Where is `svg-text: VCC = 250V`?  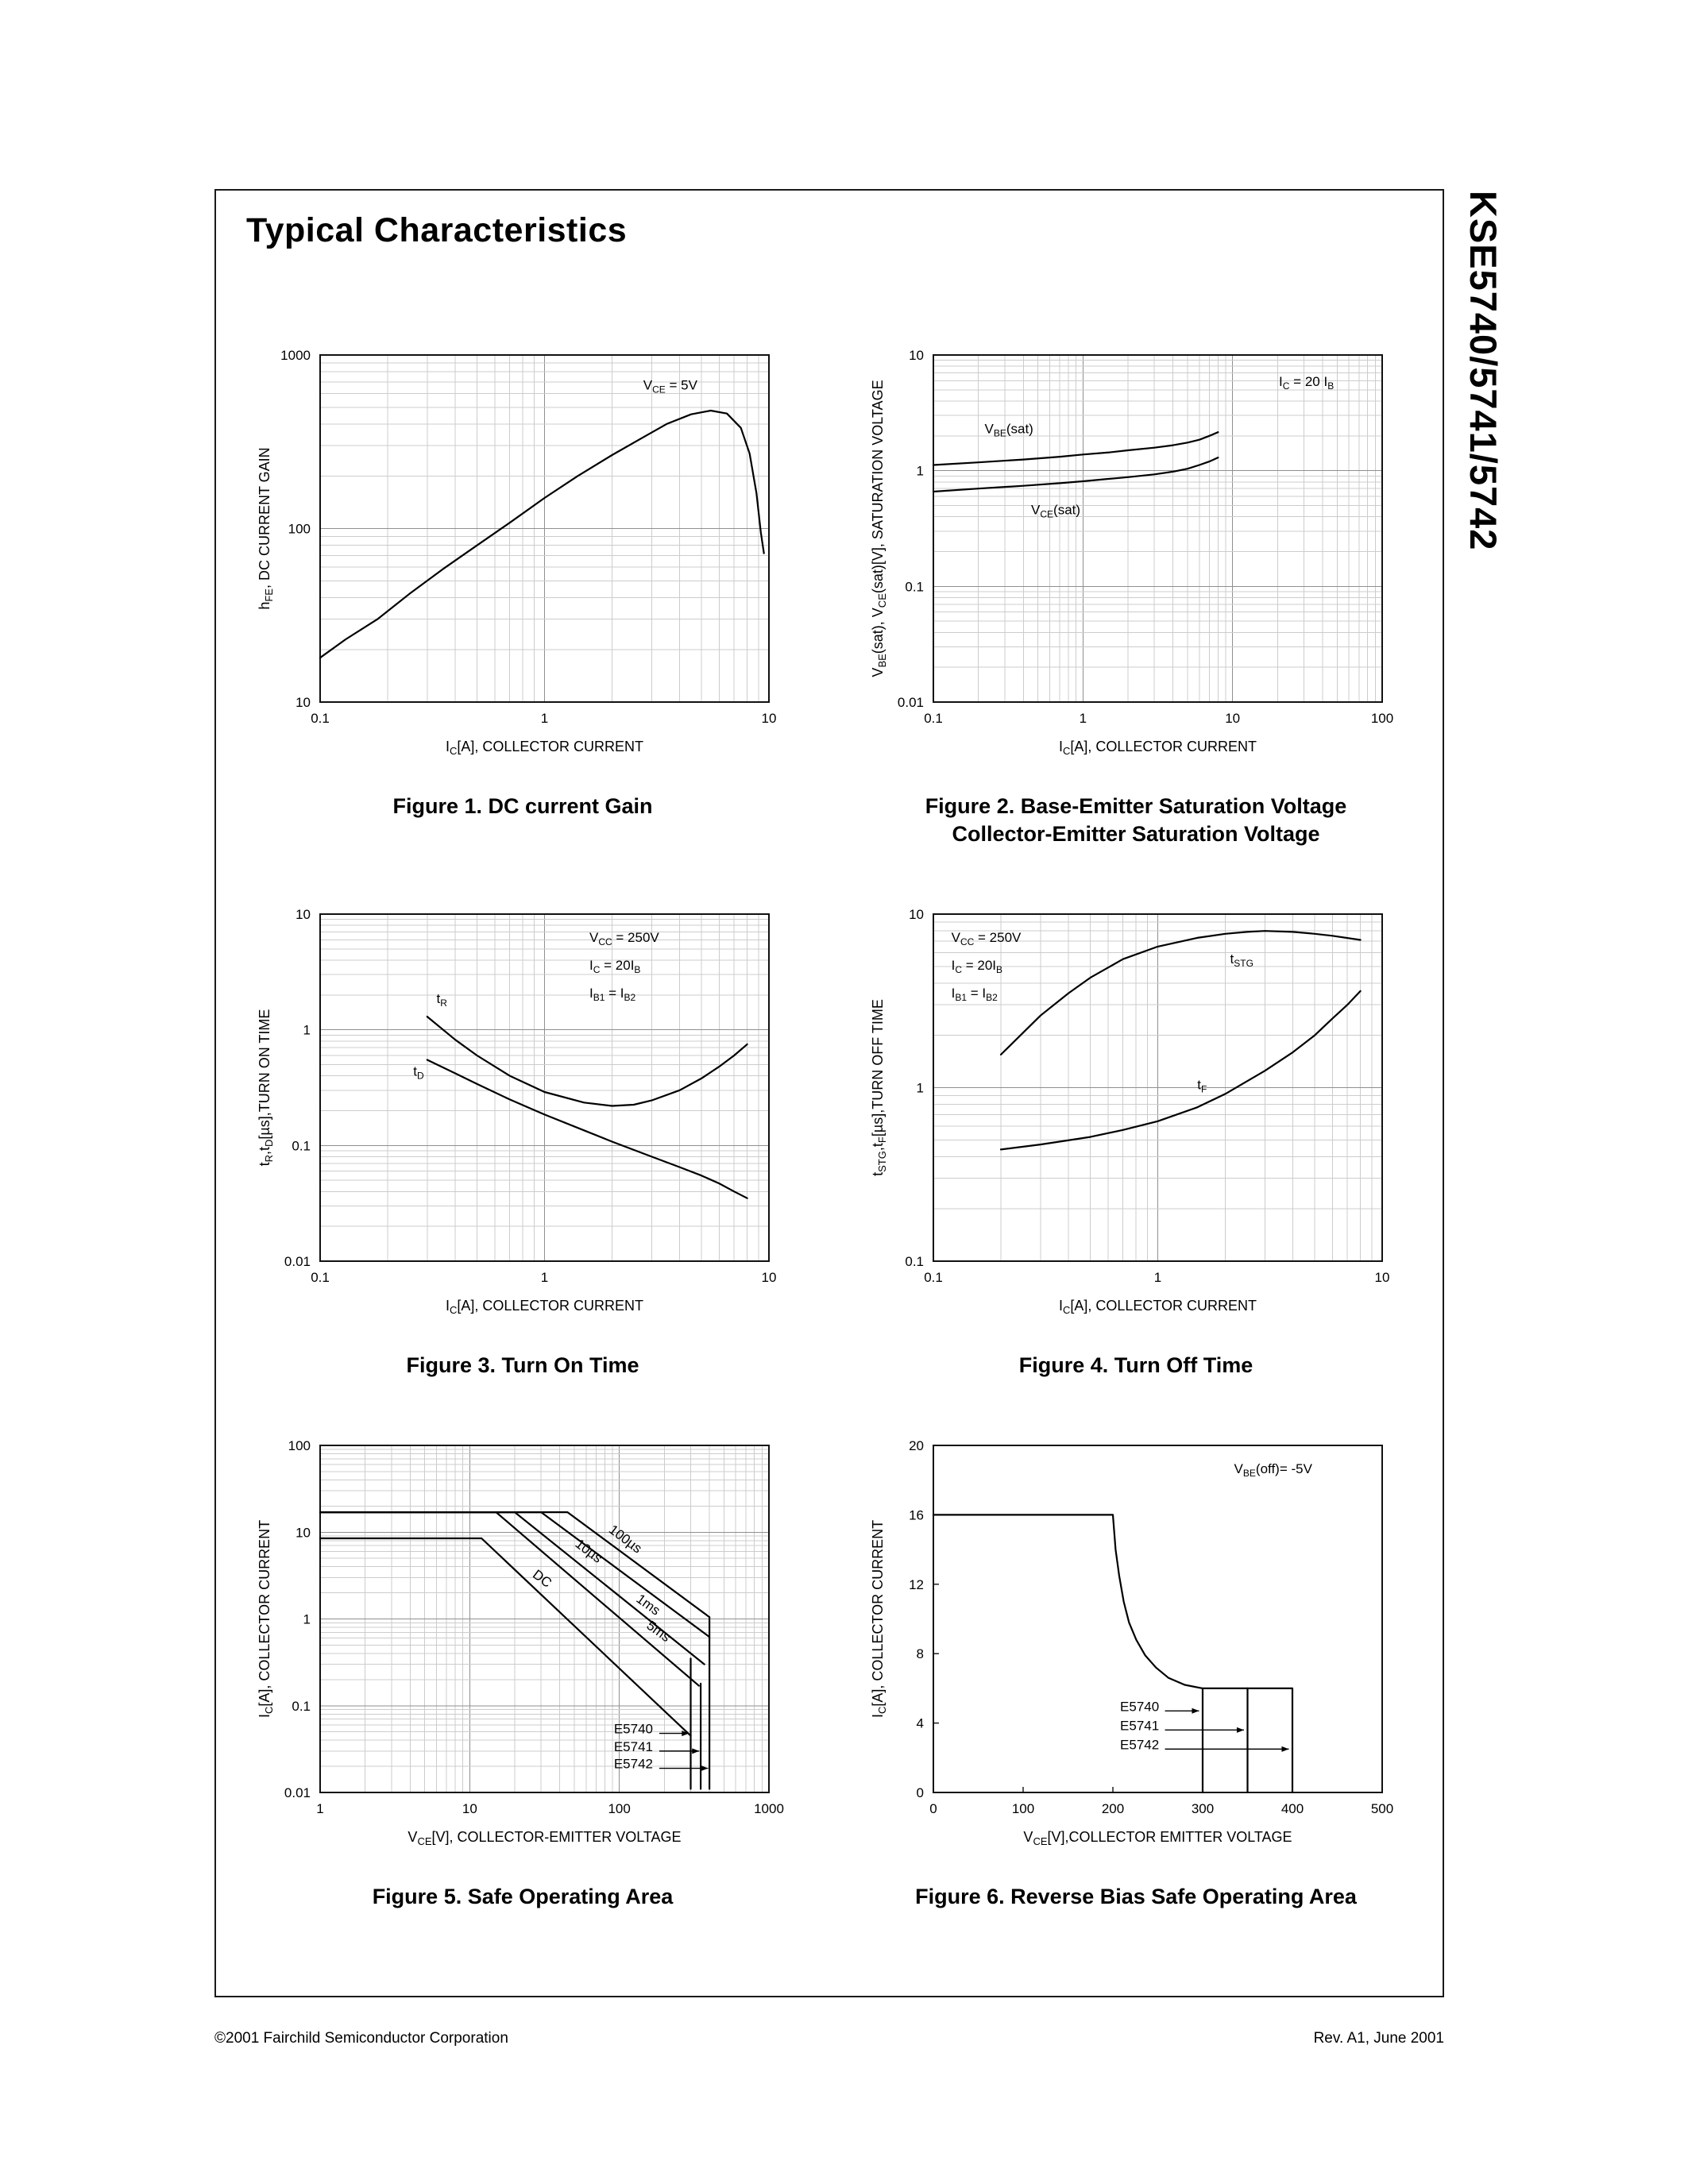
svg-text: VCC = 250V is located at coordinates (624, 938).